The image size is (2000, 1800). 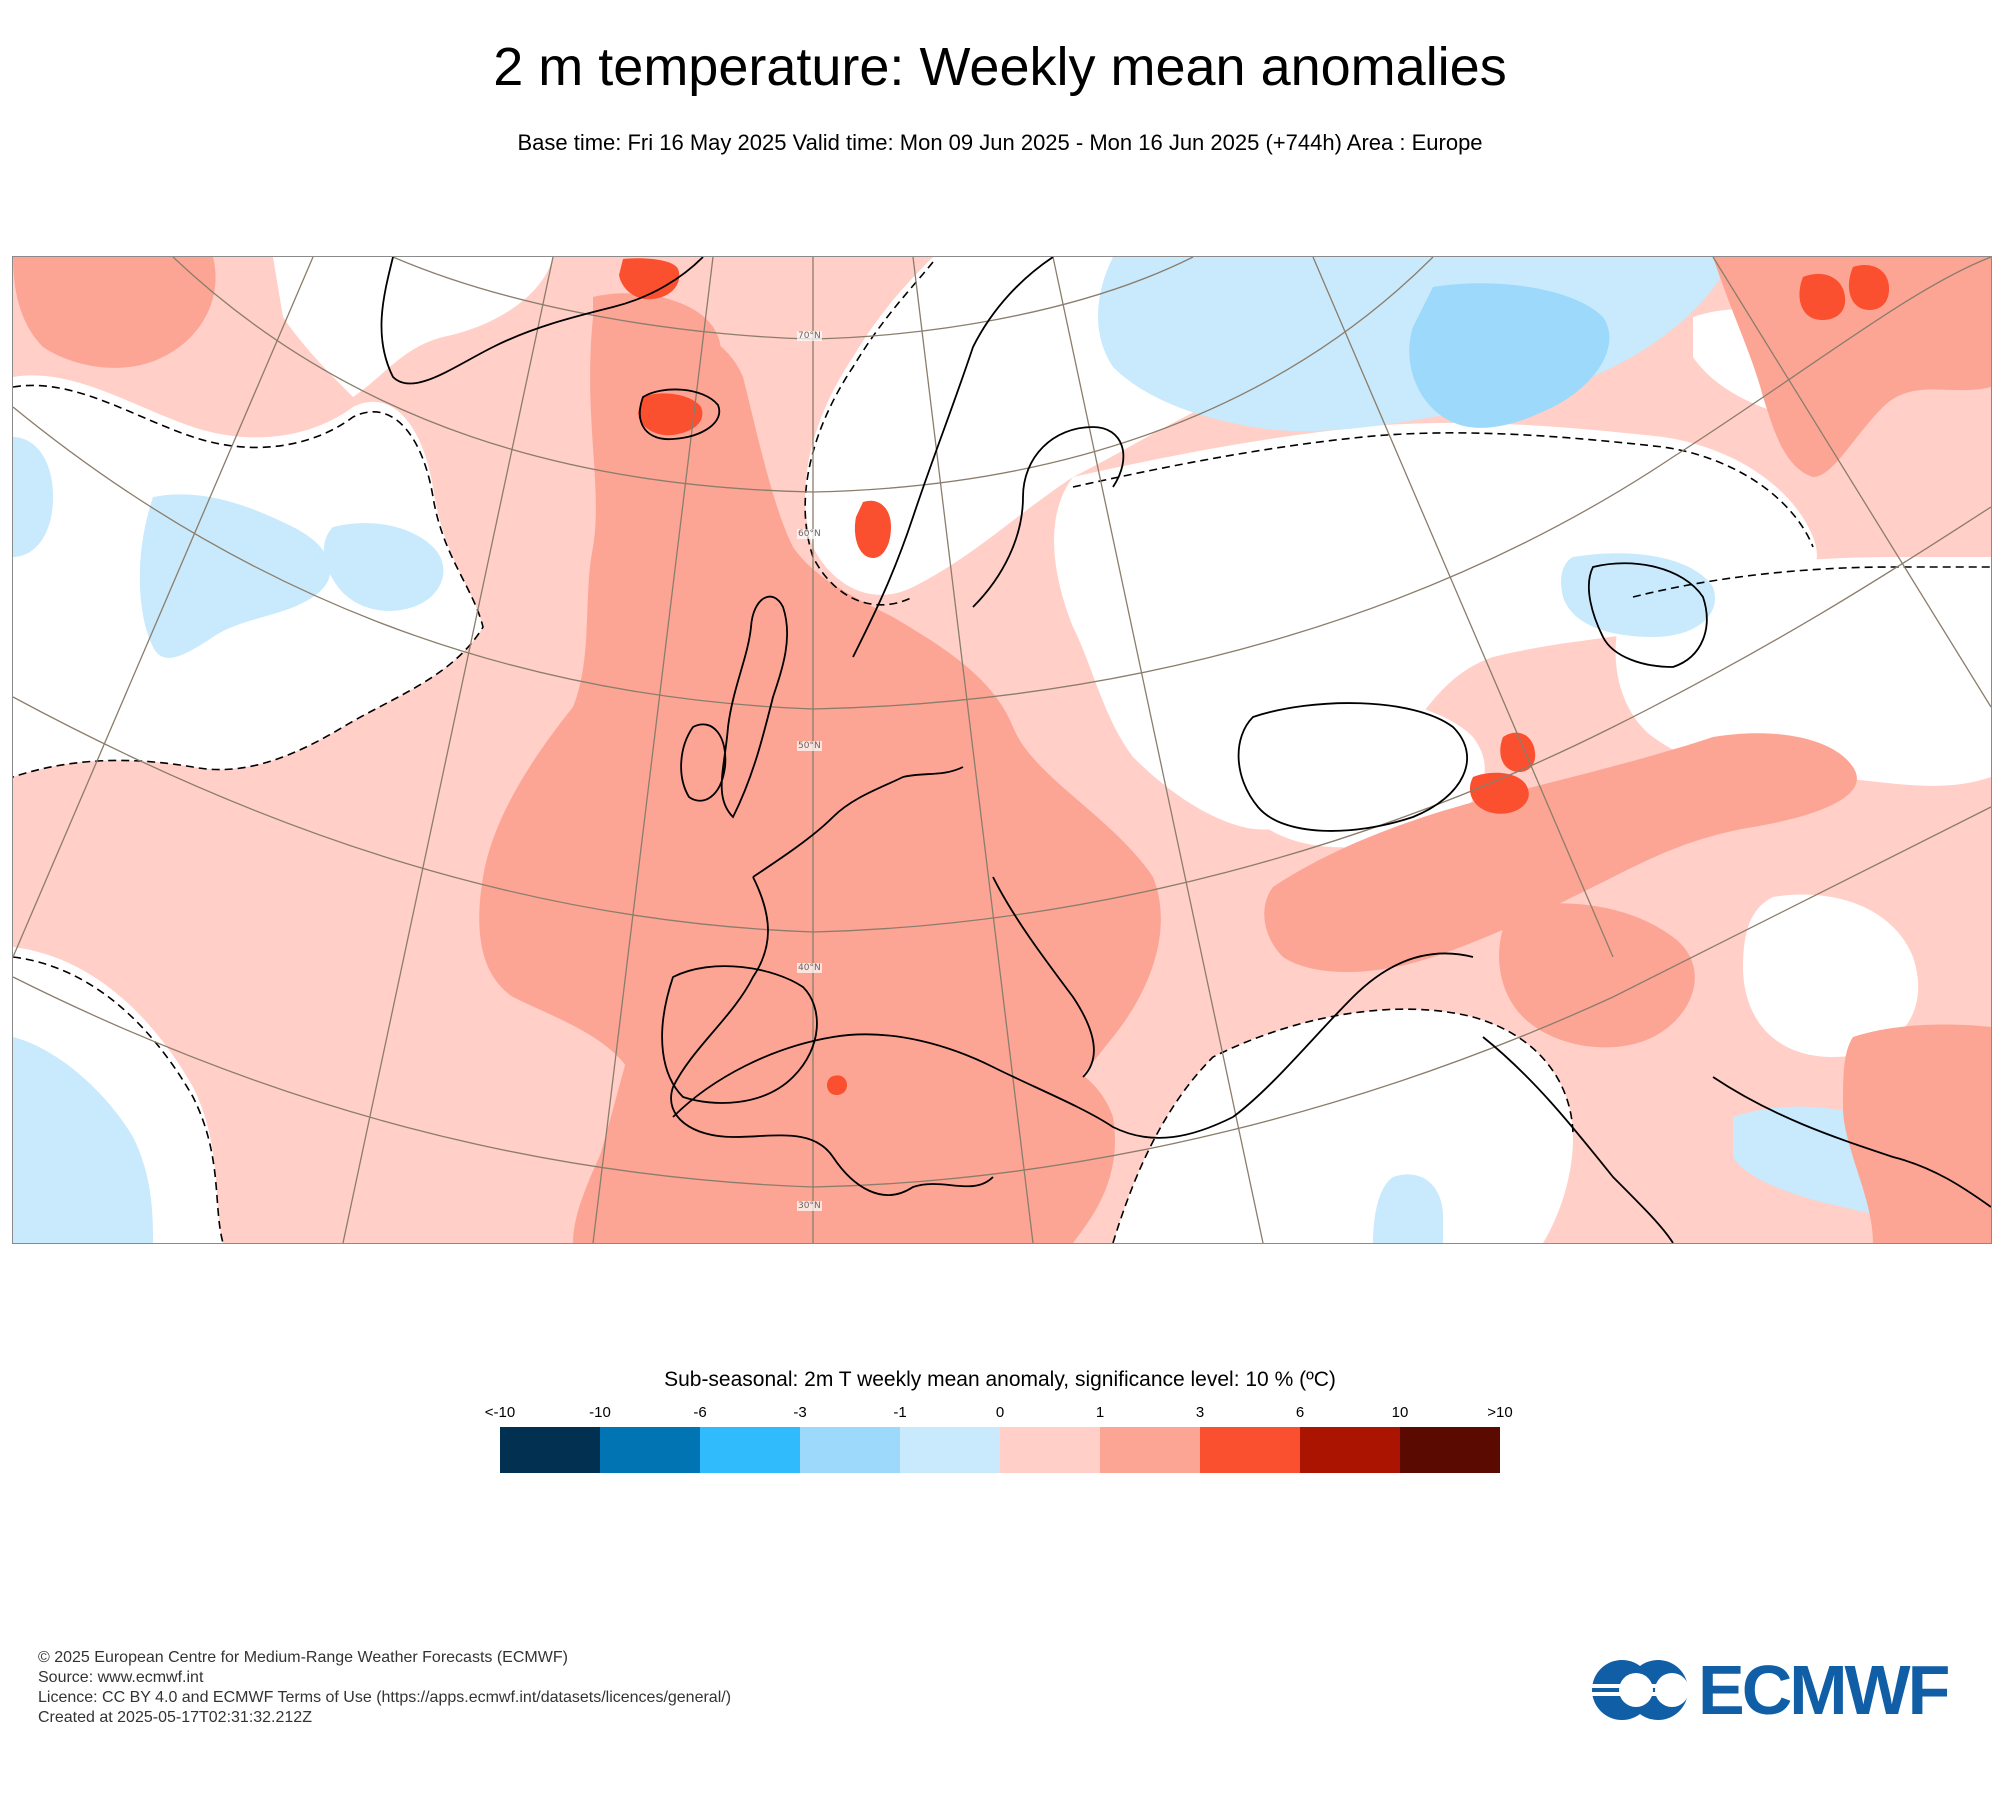 I want to click on legend-tick: -3, so click(x=800, y=1412).